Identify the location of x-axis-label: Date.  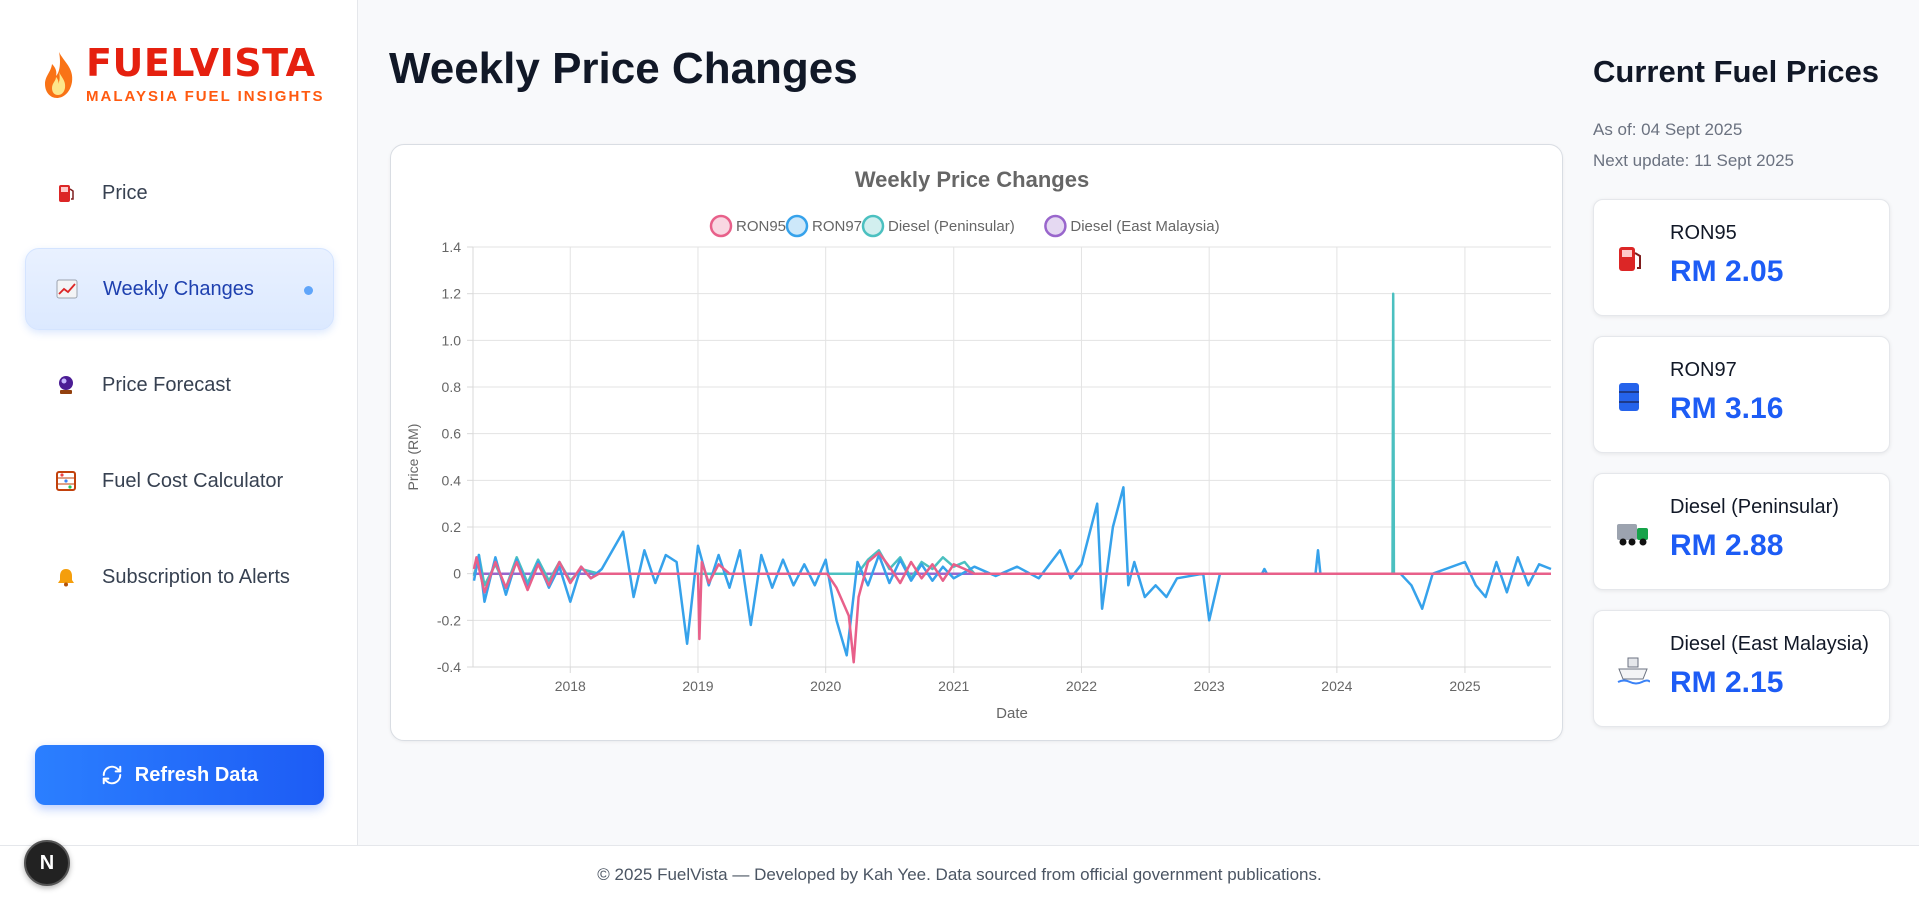
(1012, 713).